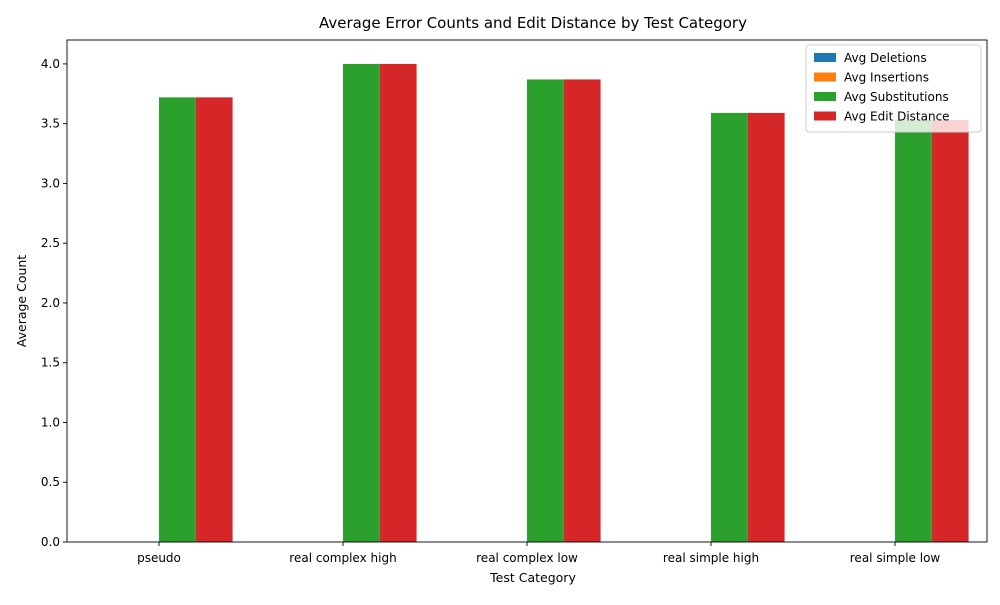 This screenshot has height=605, width=1000. I want to click on x-tick-label: real simple high, so click(711, 558).